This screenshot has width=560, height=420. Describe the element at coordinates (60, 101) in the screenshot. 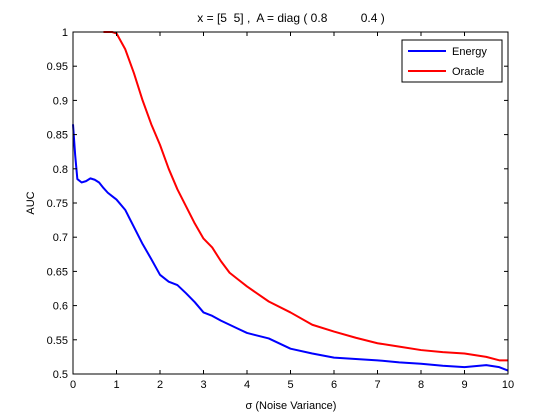

I see `y-tick-label: 0.9` at that location.